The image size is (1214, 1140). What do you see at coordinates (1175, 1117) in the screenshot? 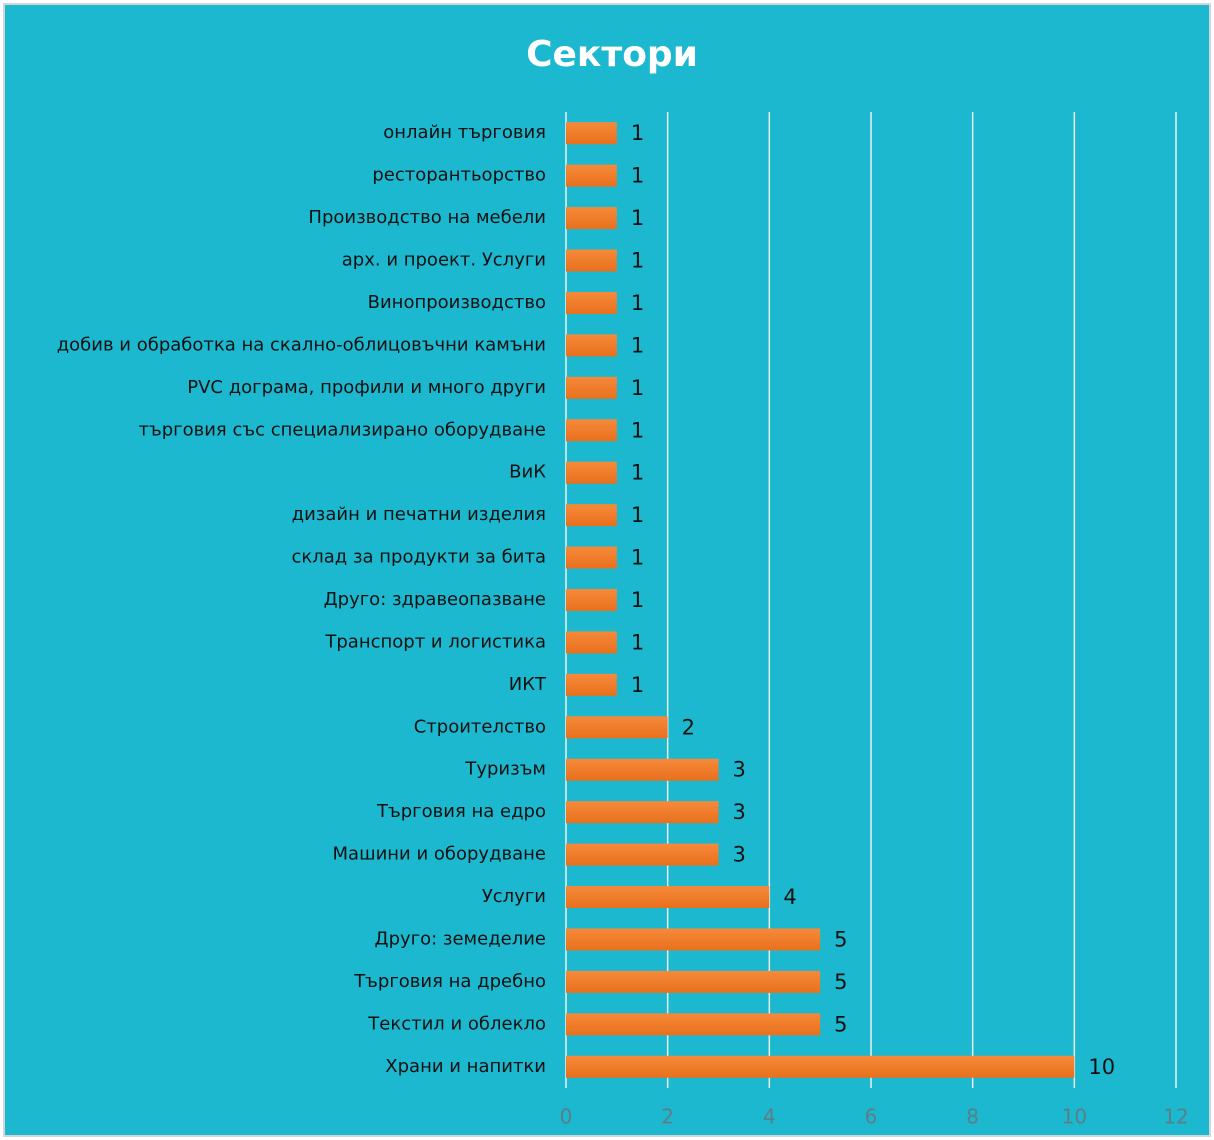
I see `x-tick-label: 12` at bounding box center [1175, 1117].